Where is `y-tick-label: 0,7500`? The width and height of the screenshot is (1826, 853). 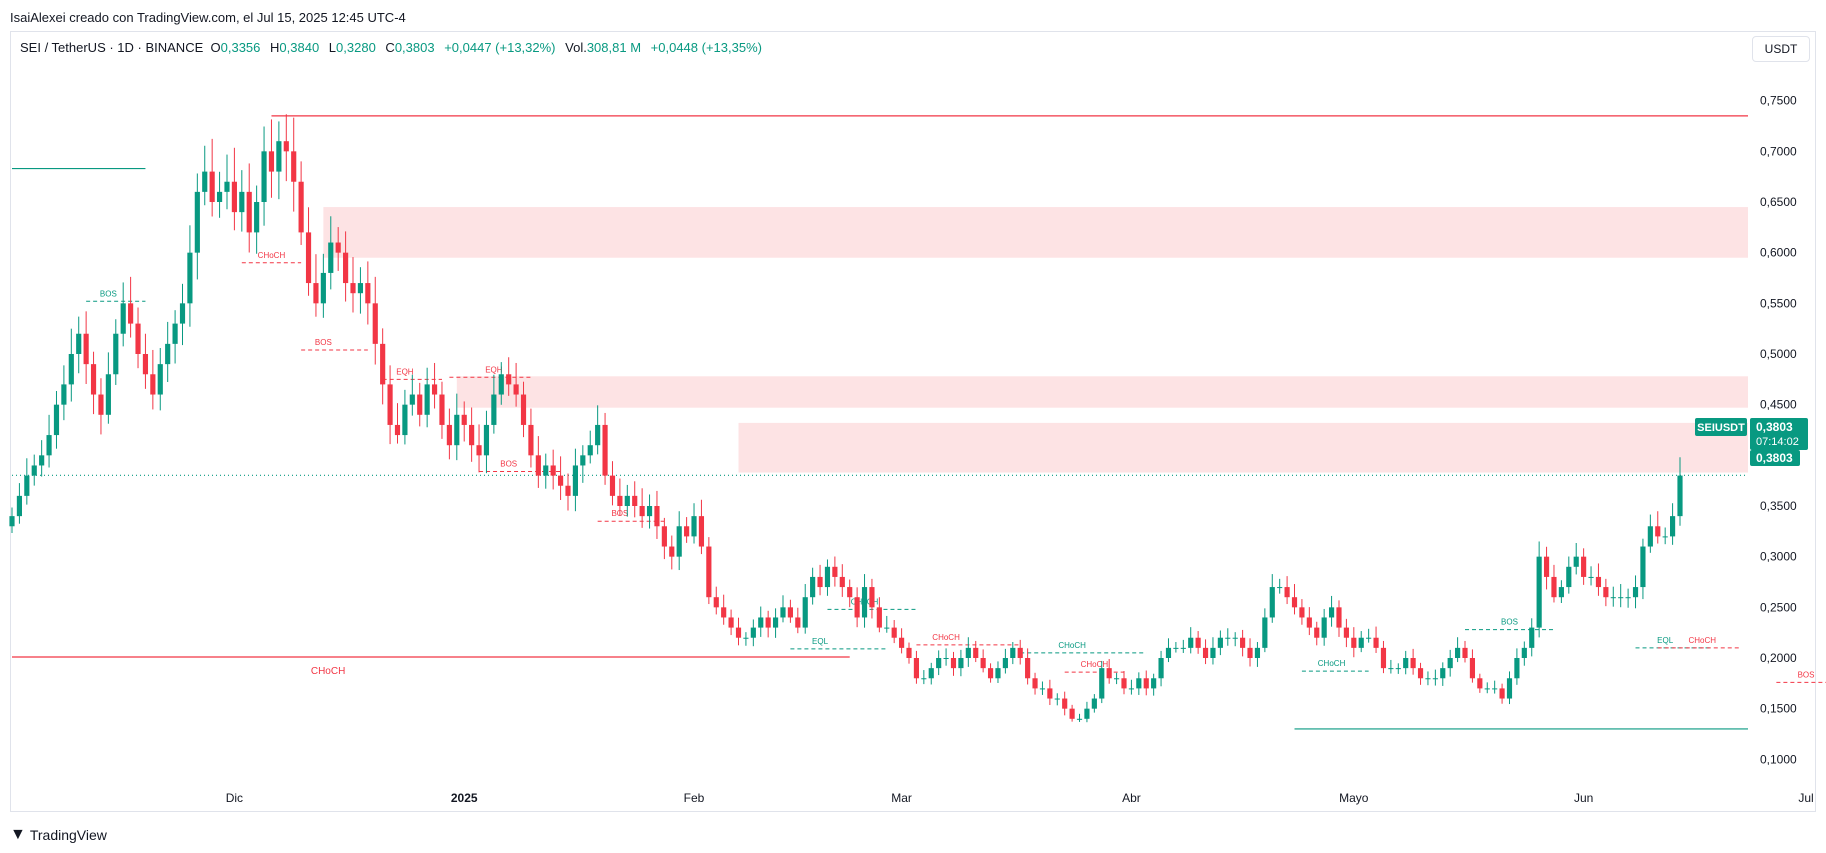
y-tick-label: 0,7500 is located at coordinates (1778, 101).